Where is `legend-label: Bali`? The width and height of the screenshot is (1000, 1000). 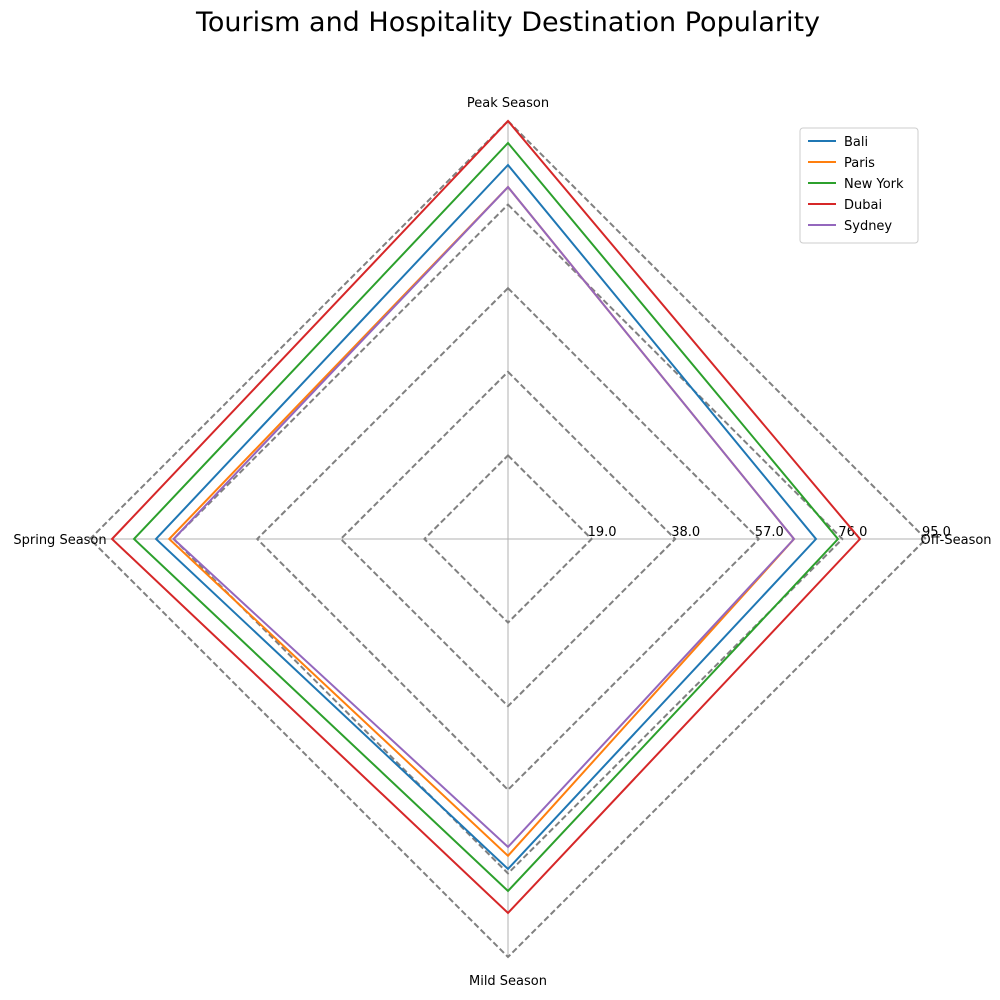 legend-label: Bali is located at coordinates (856, 142).